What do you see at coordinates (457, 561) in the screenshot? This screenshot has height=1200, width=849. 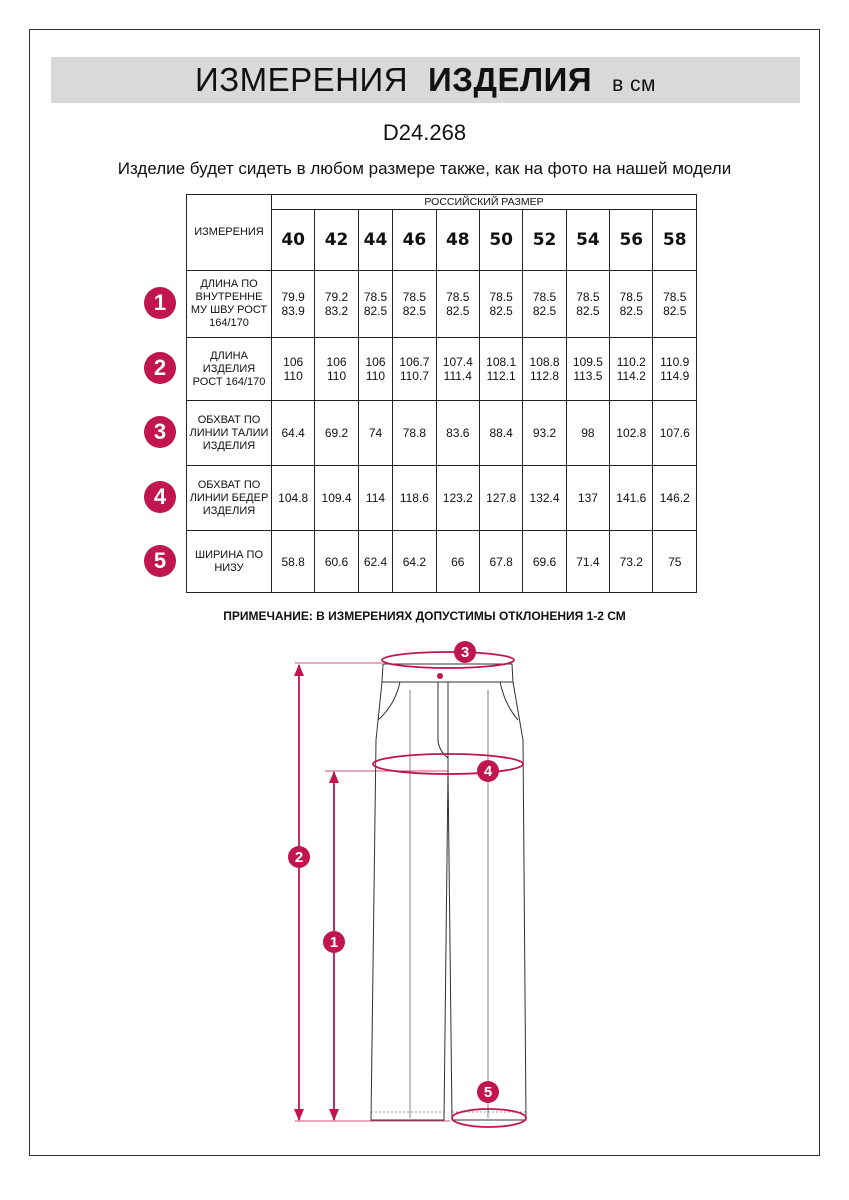 I see `table-cell: 66` at bounding box center [457, 561].